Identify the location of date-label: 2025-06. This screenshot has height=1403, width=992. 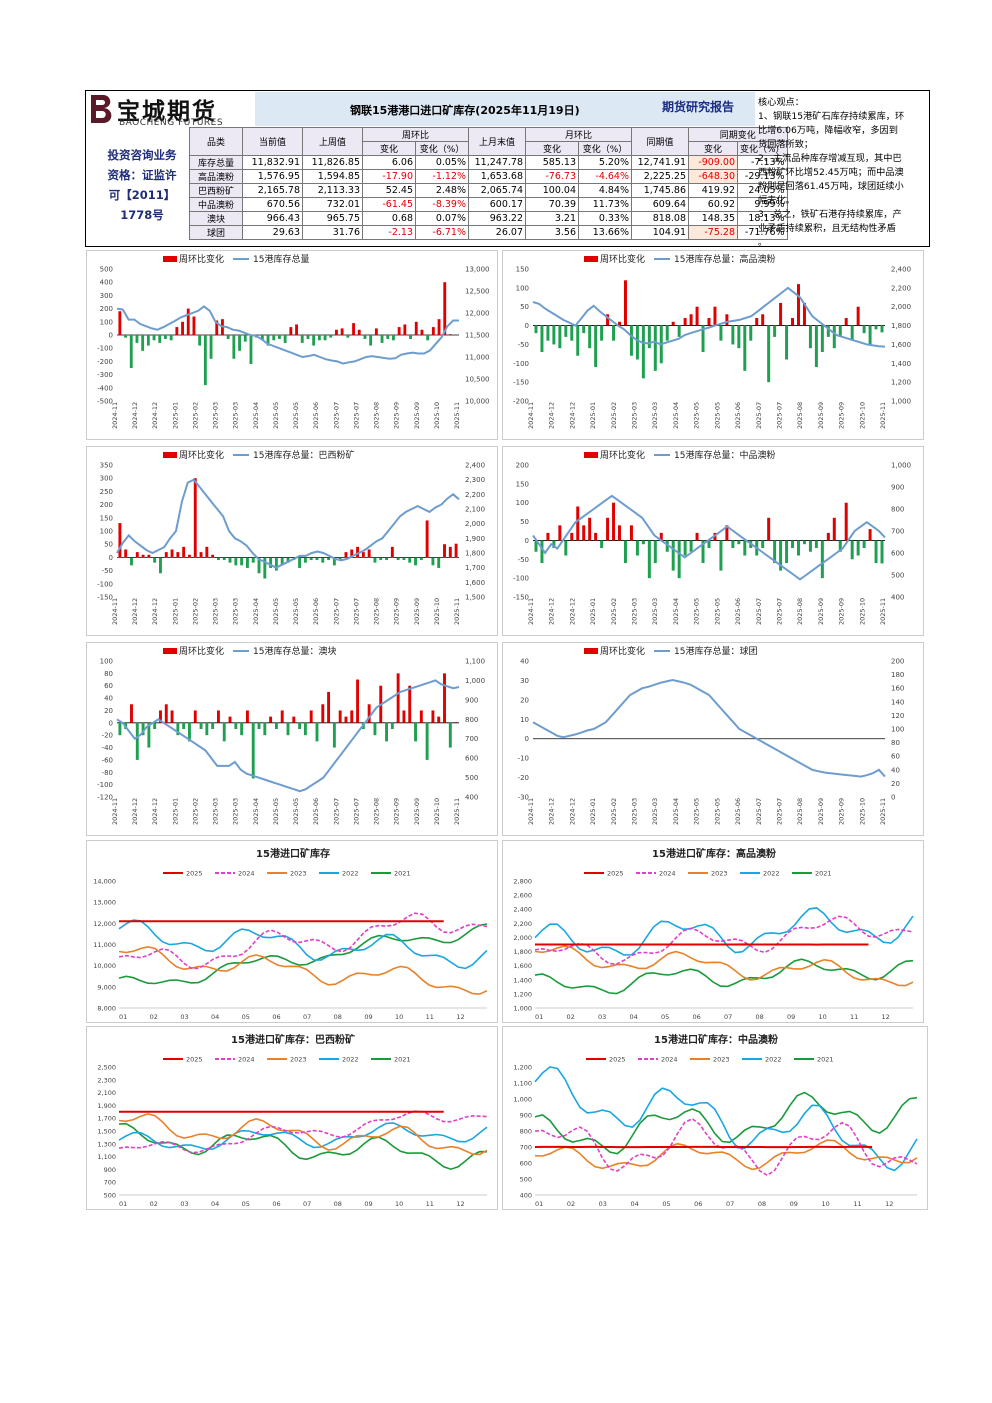
(738, 611).